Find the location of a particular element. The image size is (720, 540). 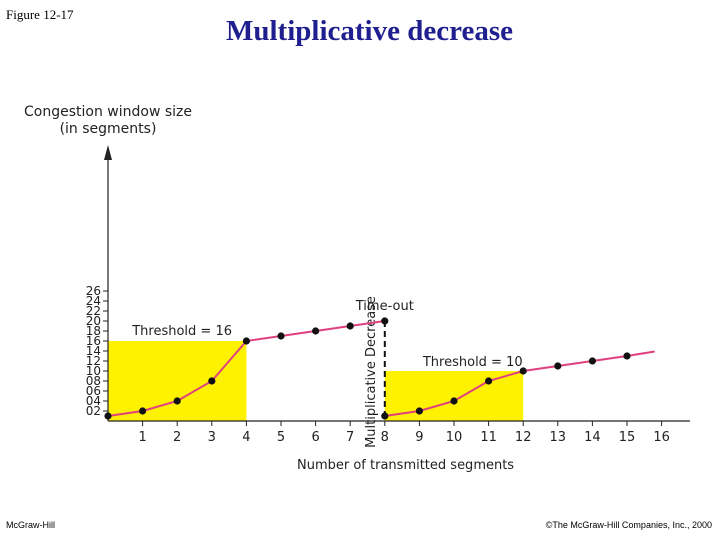

threshold-label-1: Threshold = 16 is located at coordinates (181, 331).